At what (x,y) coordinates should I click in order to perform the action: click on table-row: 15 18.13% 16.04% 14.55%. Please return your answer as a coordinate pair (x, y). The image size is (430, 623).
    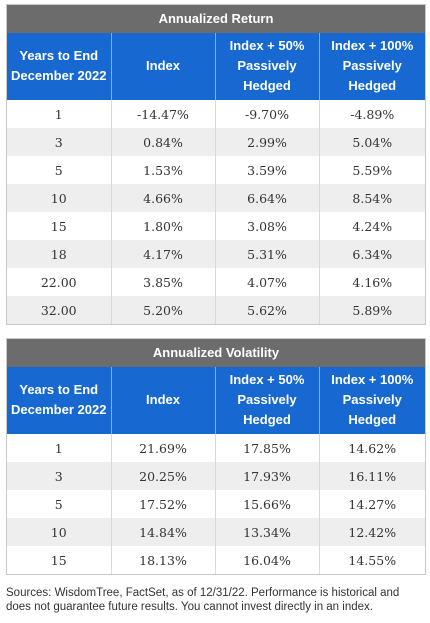
    Looking at the image, I should click on (216, 560).